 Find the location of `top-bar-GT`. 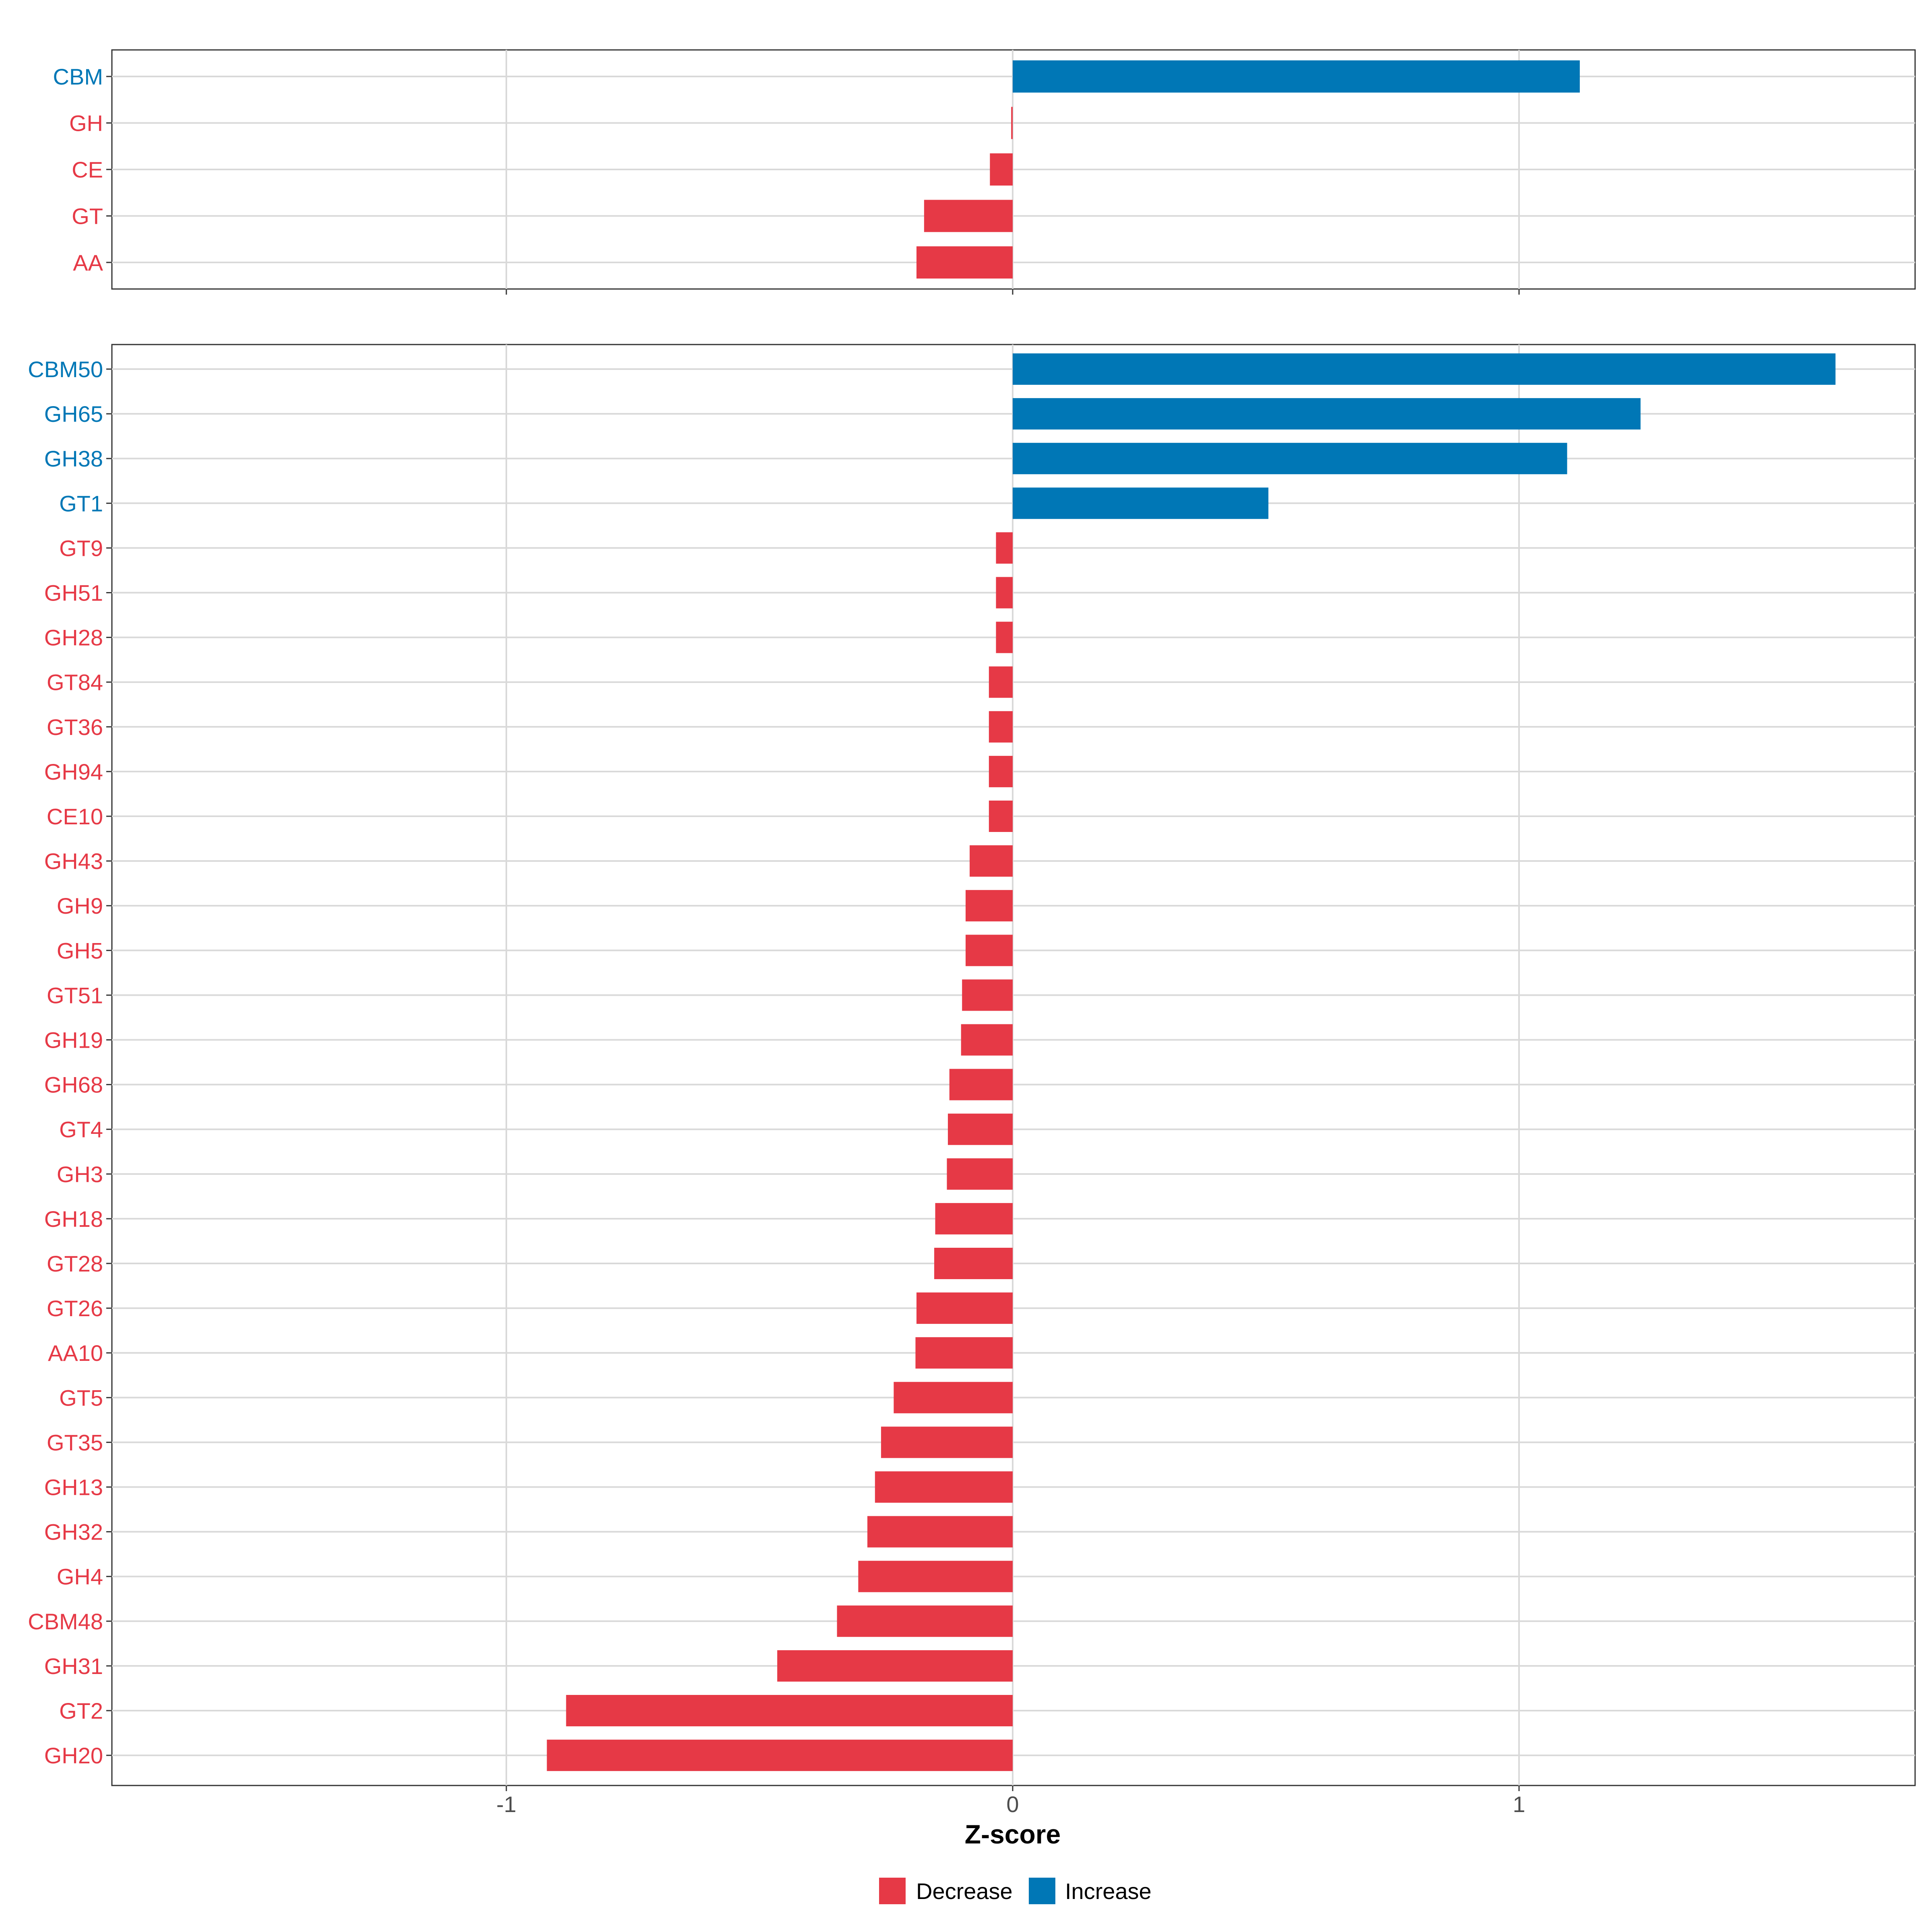

top-bar-GT is located at coordinates (968, 216).